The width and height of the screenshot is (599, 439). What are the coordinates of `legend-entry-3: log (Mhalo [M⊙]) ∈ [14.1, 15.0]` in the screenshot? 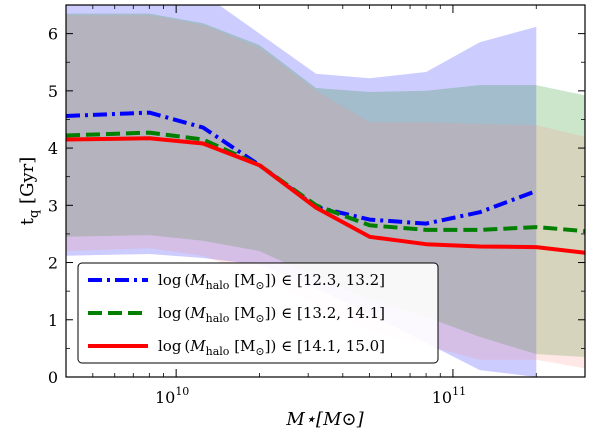 It's located at (271, 347).